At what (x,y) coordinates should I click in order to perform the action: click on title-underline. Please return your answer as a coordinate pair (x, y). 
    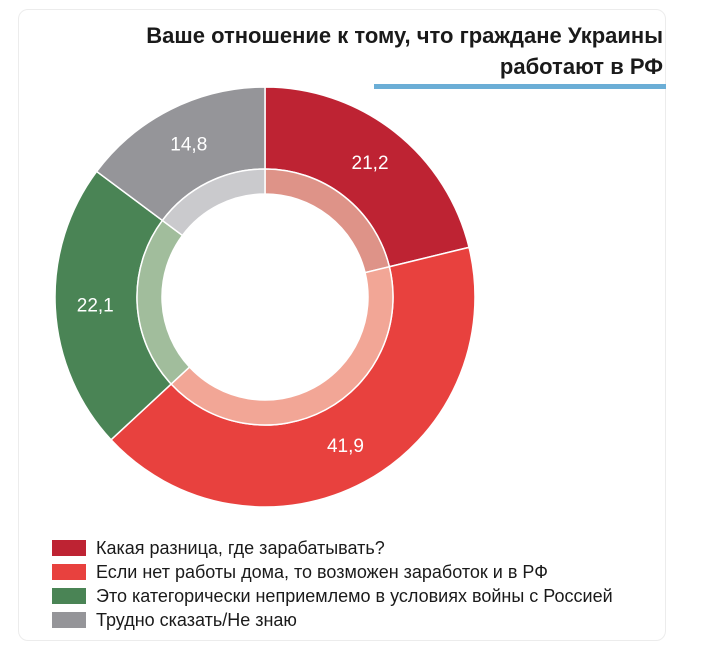
    Looking at the image, I should click on (520, 86).